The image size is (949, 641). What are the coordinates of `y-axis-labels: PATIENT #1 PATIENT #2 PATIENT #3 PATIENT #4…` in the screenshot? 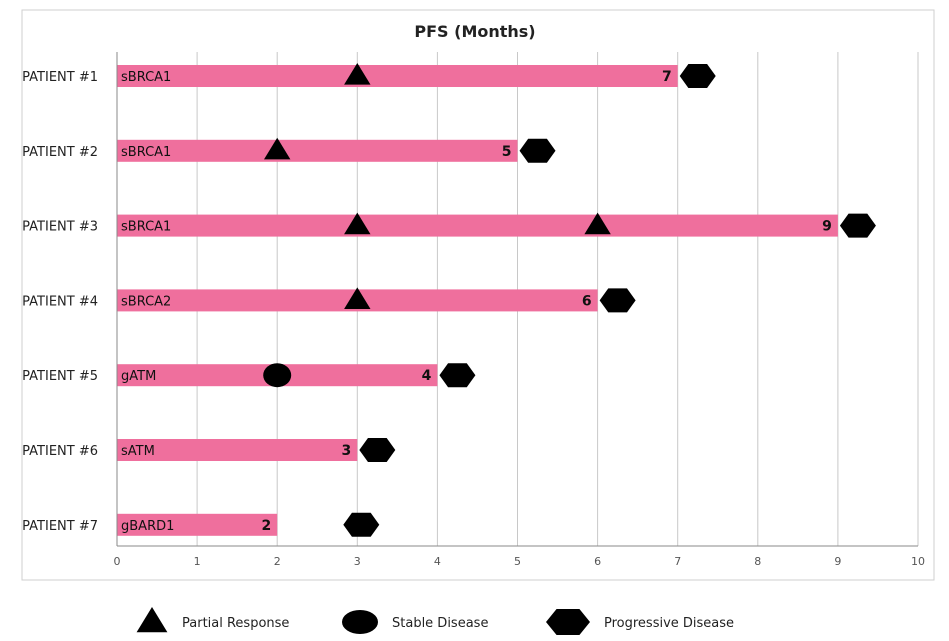 It's located at (60, 302).